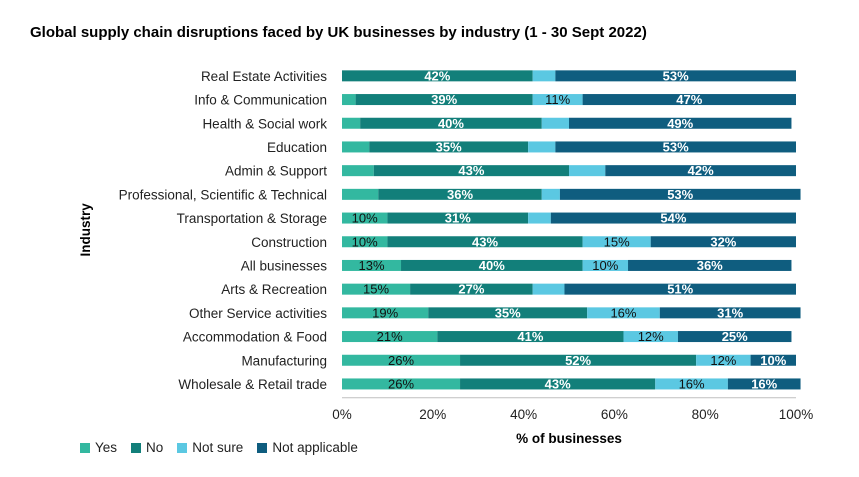 The image size is (859, 477). I want to click on bar-segment-not-applicable-arts-recreation, so click(680, 289).